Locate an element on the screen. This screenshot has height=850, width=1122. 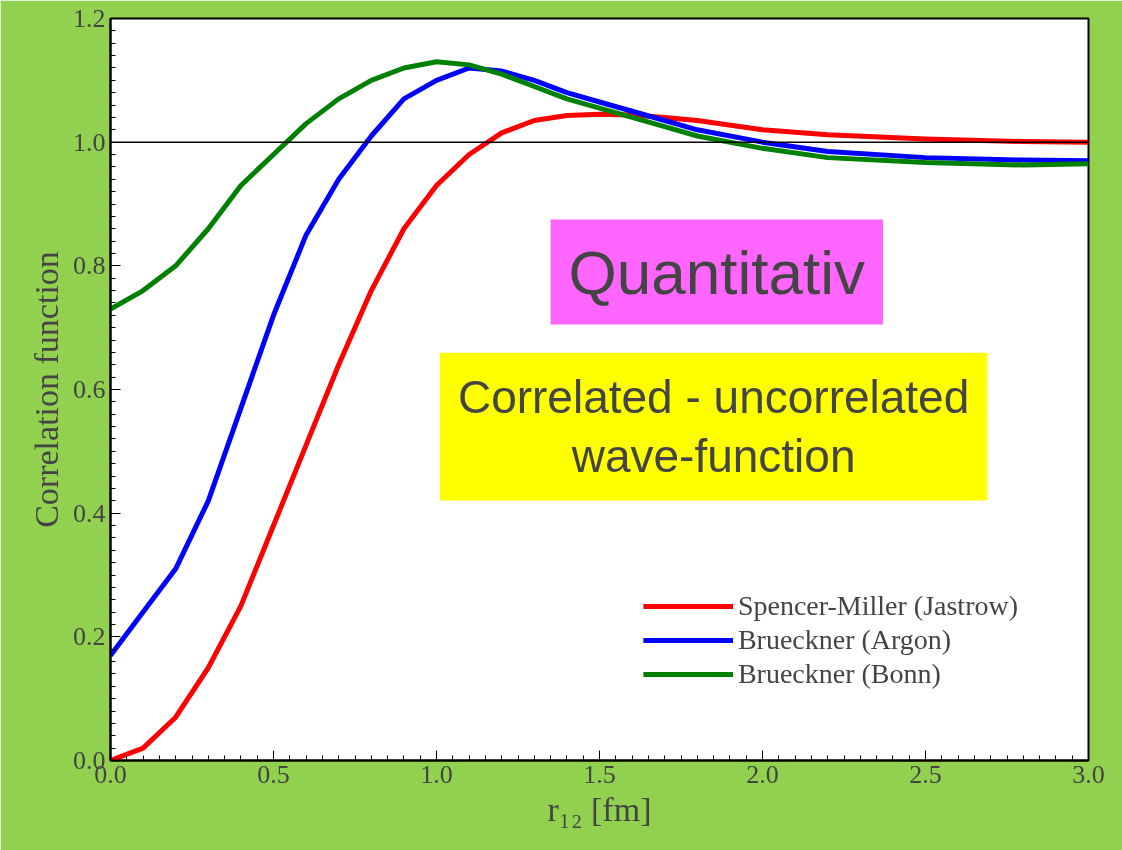
x-tick-label: 2.5 is located at coordinates (925, 774).